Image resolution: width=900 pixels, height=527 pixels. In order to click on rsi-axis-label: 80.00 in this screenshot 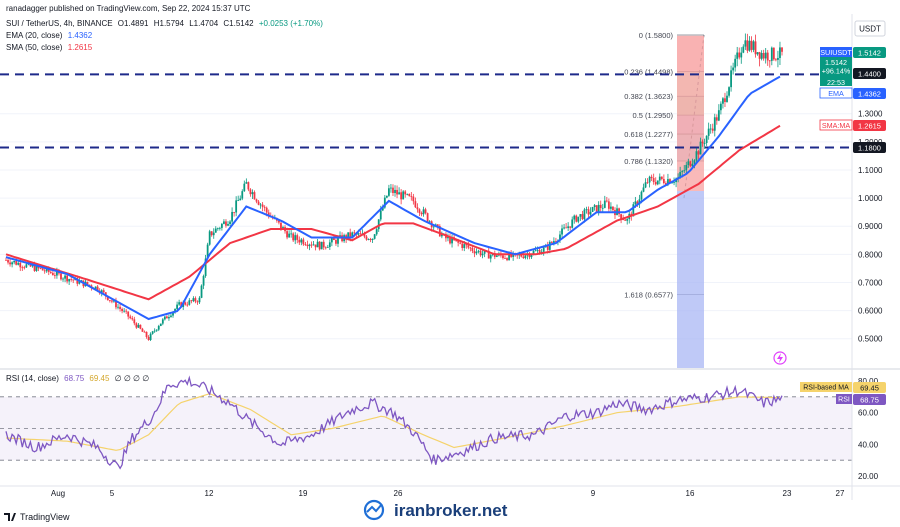, I will do `click(868, 381)`.